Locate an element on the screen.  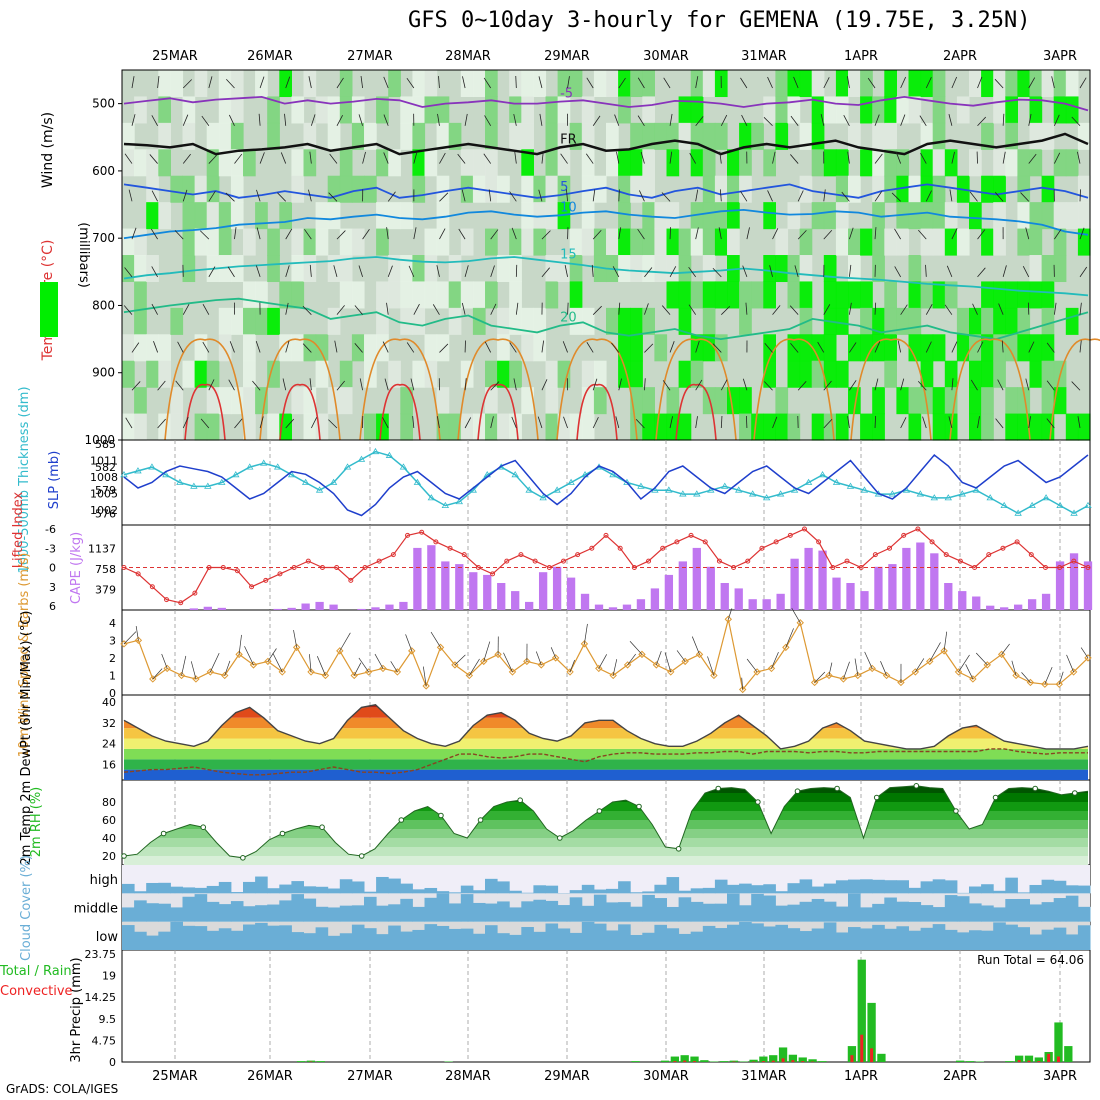
top-date-label: 30MAR is located at coordinates (666, 56).